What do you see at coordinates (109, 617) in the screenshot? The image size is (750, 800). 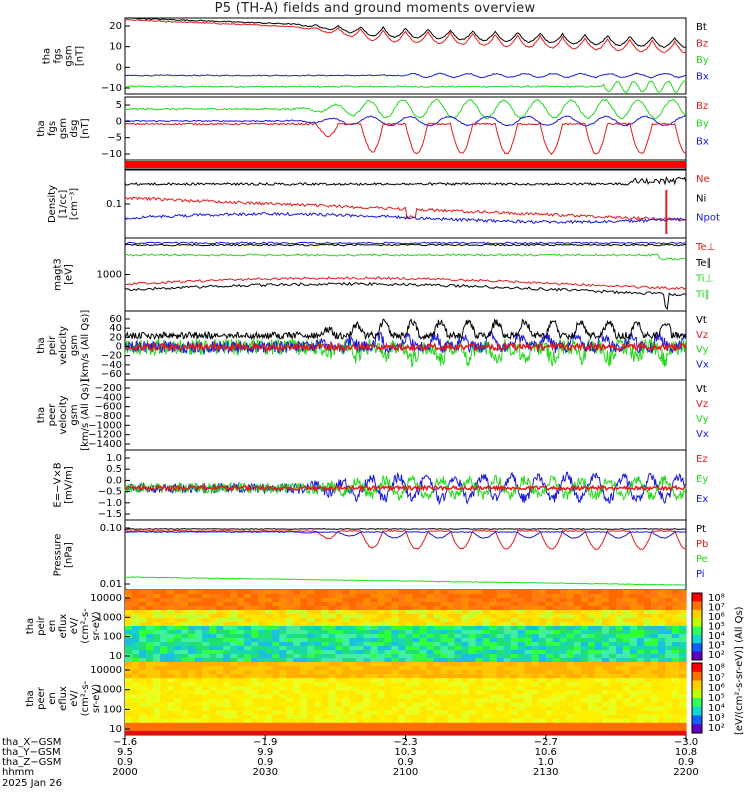 I see `panel-10-ytick: 1000` at bounding box center [109, 617].